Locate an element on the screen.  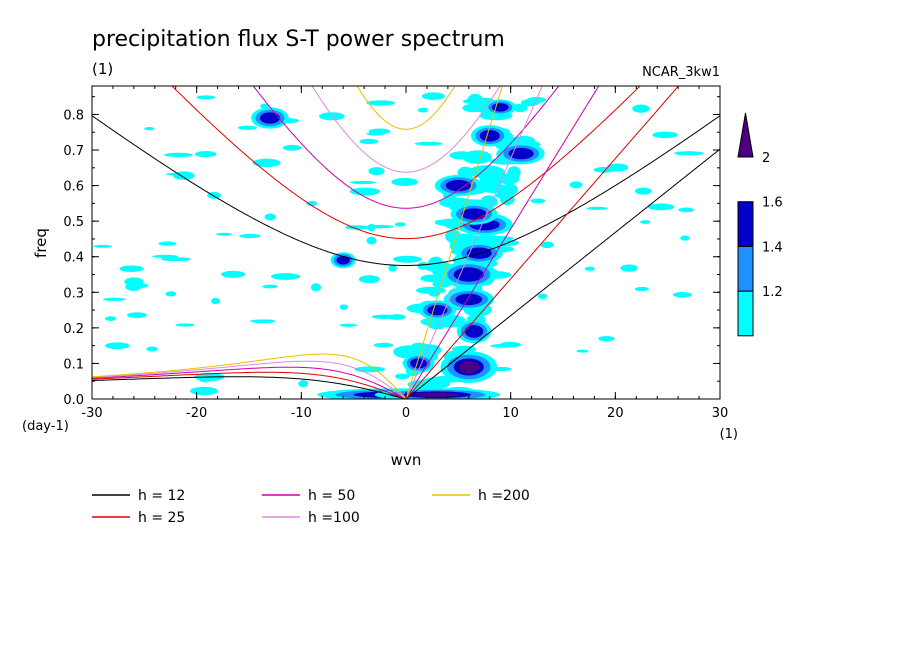
colorbar-label: 2 is located at coordinates (766, 158).